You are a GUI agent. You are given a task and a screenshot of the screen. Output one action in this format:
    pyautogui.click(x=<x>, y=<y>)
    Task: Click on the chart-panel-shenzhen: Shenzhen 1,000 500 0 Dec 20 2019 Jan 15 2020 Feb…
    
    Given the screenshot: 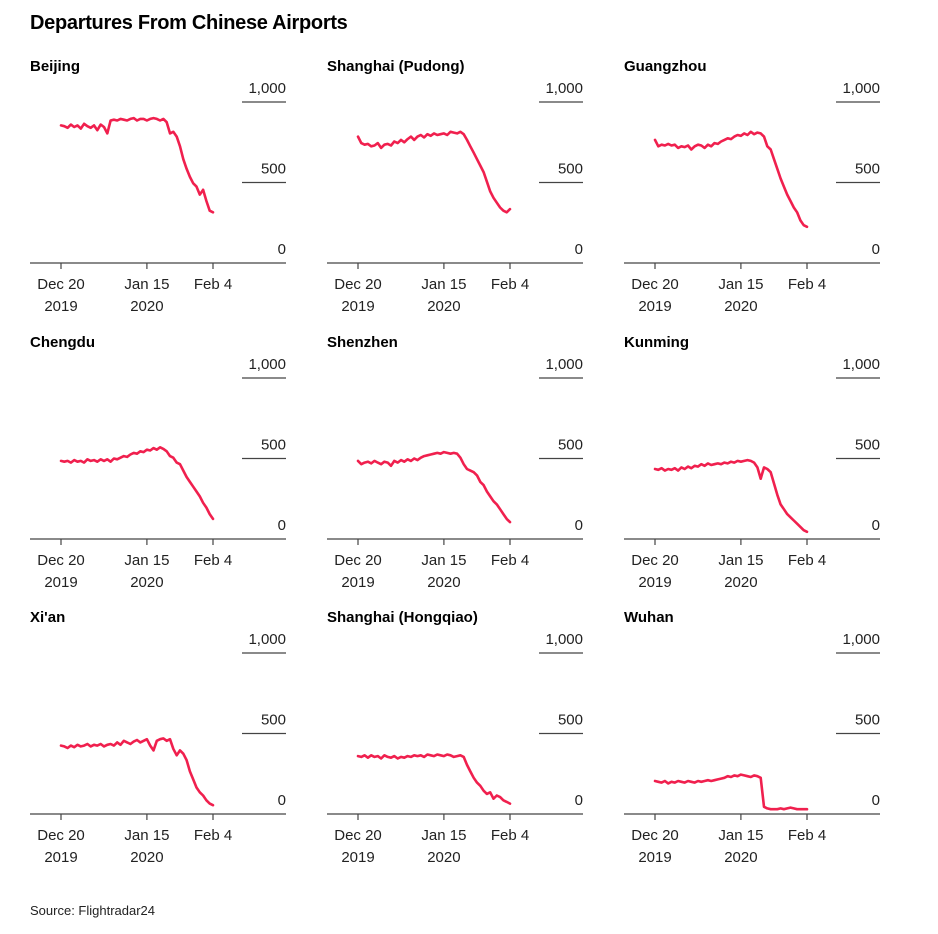 What is the action you would take?
    pyautogui.click(x=477, y=479)
    